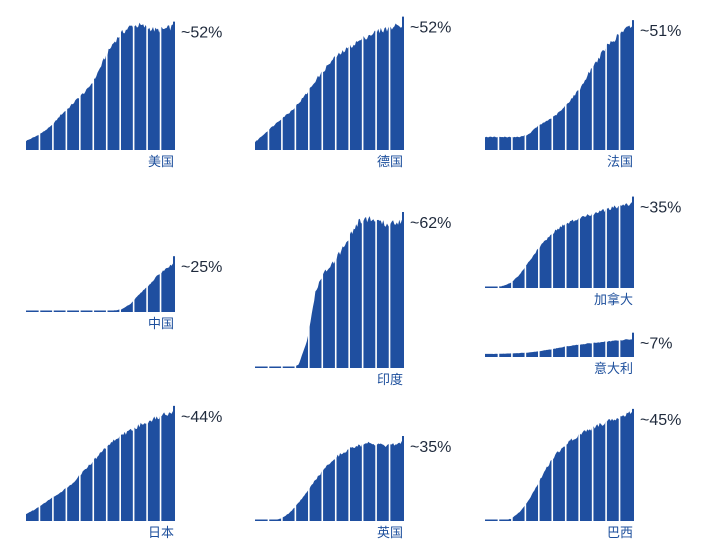 Image resolution: width=705 pixels, height=553 pixels. What do you see at coordinates (161, 533) in the screenshot?
I see `country-label: 日本` at bounding box center [161, 533].